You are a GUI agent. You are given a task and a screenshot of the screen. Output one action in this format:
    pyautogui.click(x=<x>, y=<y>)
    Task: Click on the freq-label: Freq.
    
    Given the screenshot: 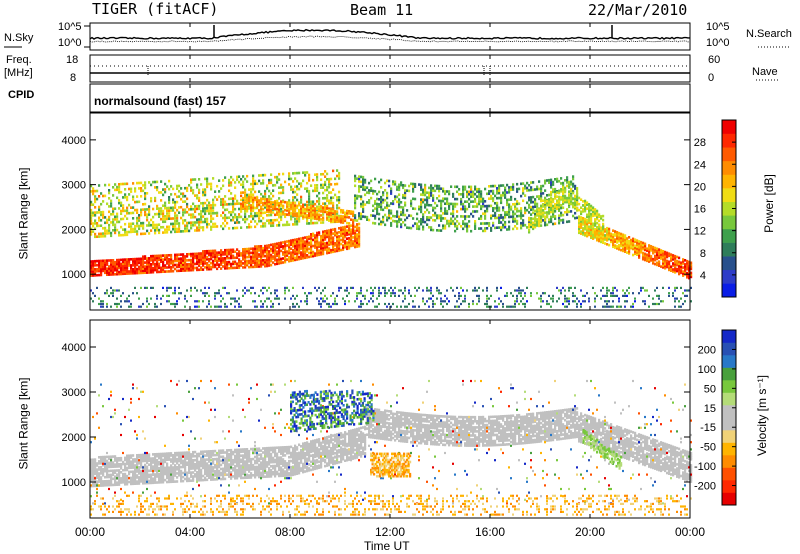 What is the action you would take?
    pyautogui.click(x=19, y=60)
    